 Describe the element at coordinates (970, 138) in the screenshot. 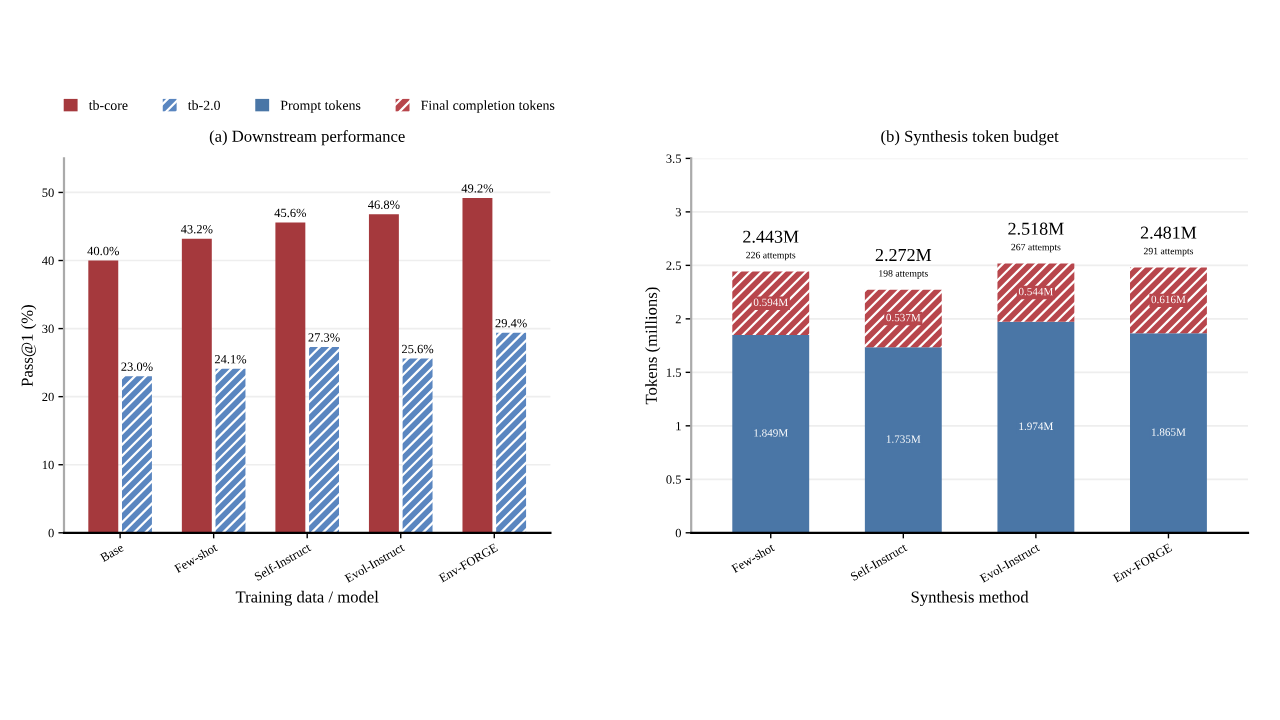

I see `chart-title: (b) Synthesis token budget` at that location.